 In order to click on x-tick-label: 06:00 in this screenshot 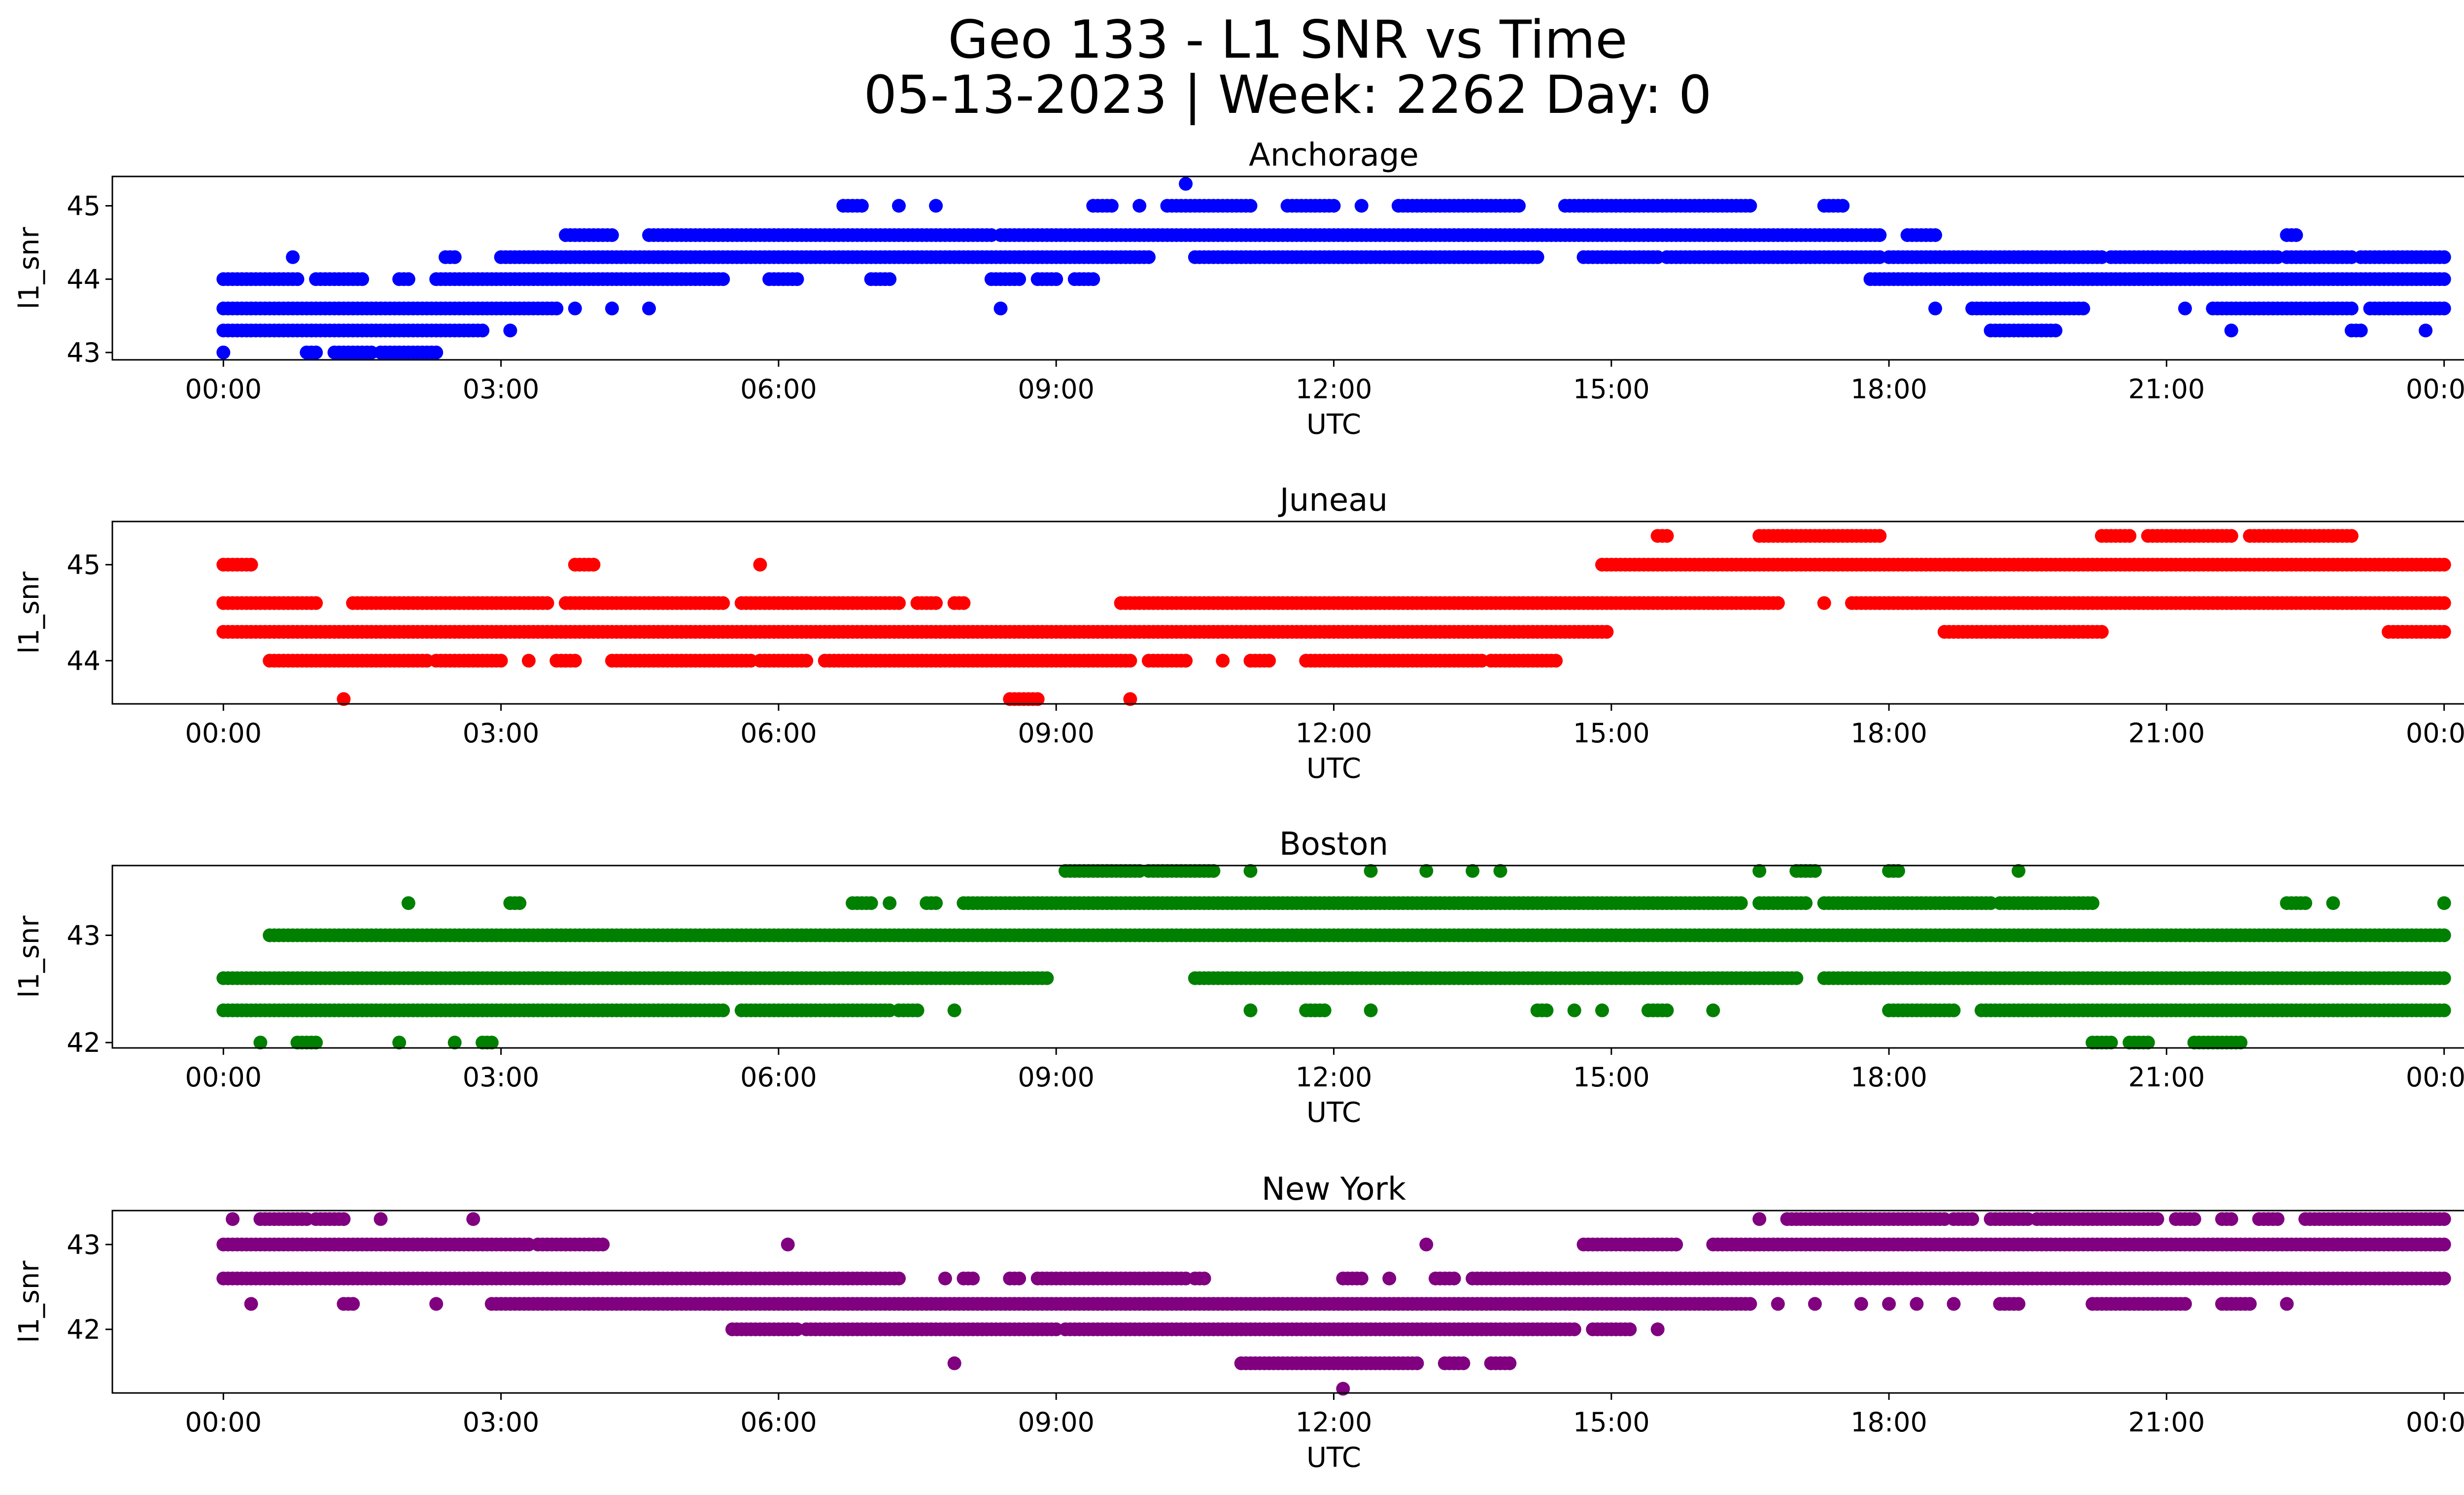, I will do `click(778, 389)`.